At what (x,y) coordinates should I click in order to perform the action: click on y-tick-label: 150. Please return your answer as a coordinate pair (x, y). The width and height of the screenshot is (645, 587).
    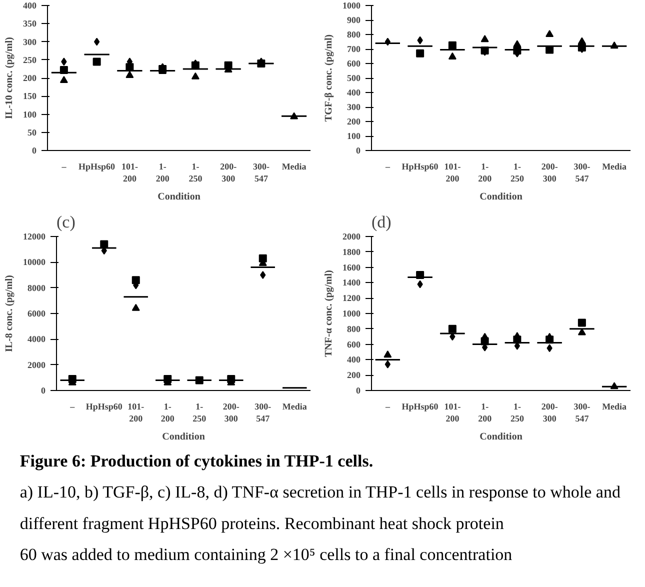
    Looking at the image, I should click on (30, 96).